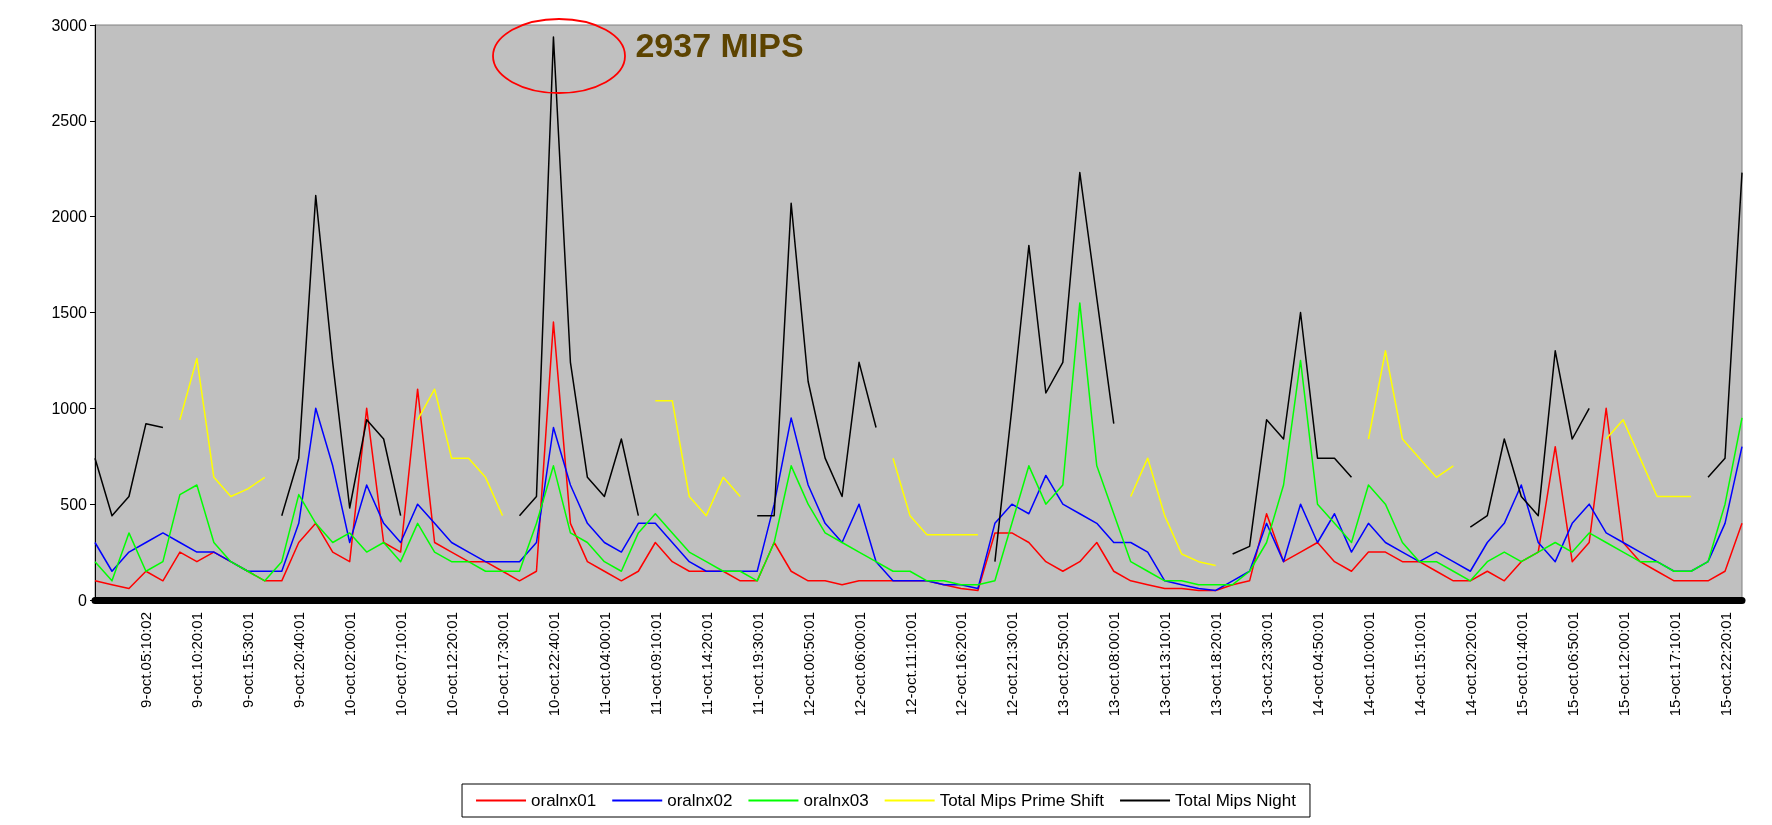 This screenshot has width=1772, height=825. Describe the element at coordinates (808, 664) in the screenshot. I see `x-tick-label: 12-oct.00:50:01` at that location.